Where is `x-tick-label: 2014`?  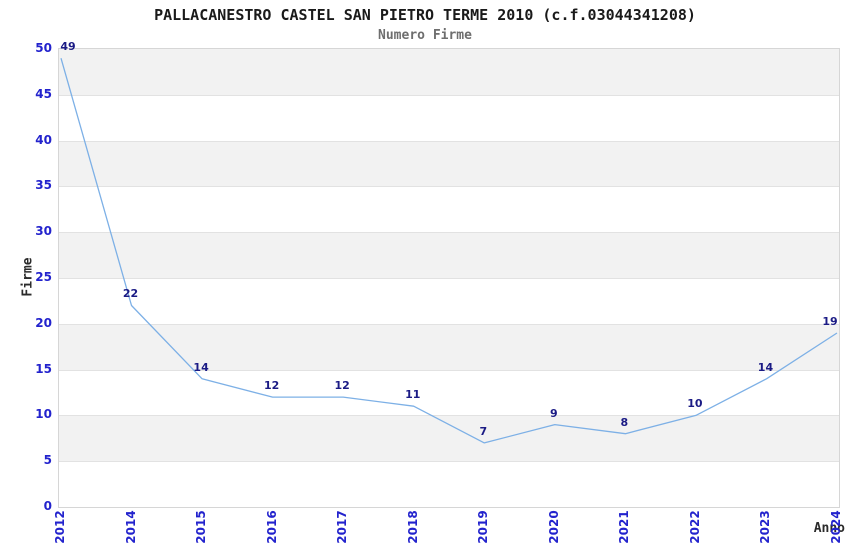
x-tick-label: 2014 is located at coordinates (130, 527).